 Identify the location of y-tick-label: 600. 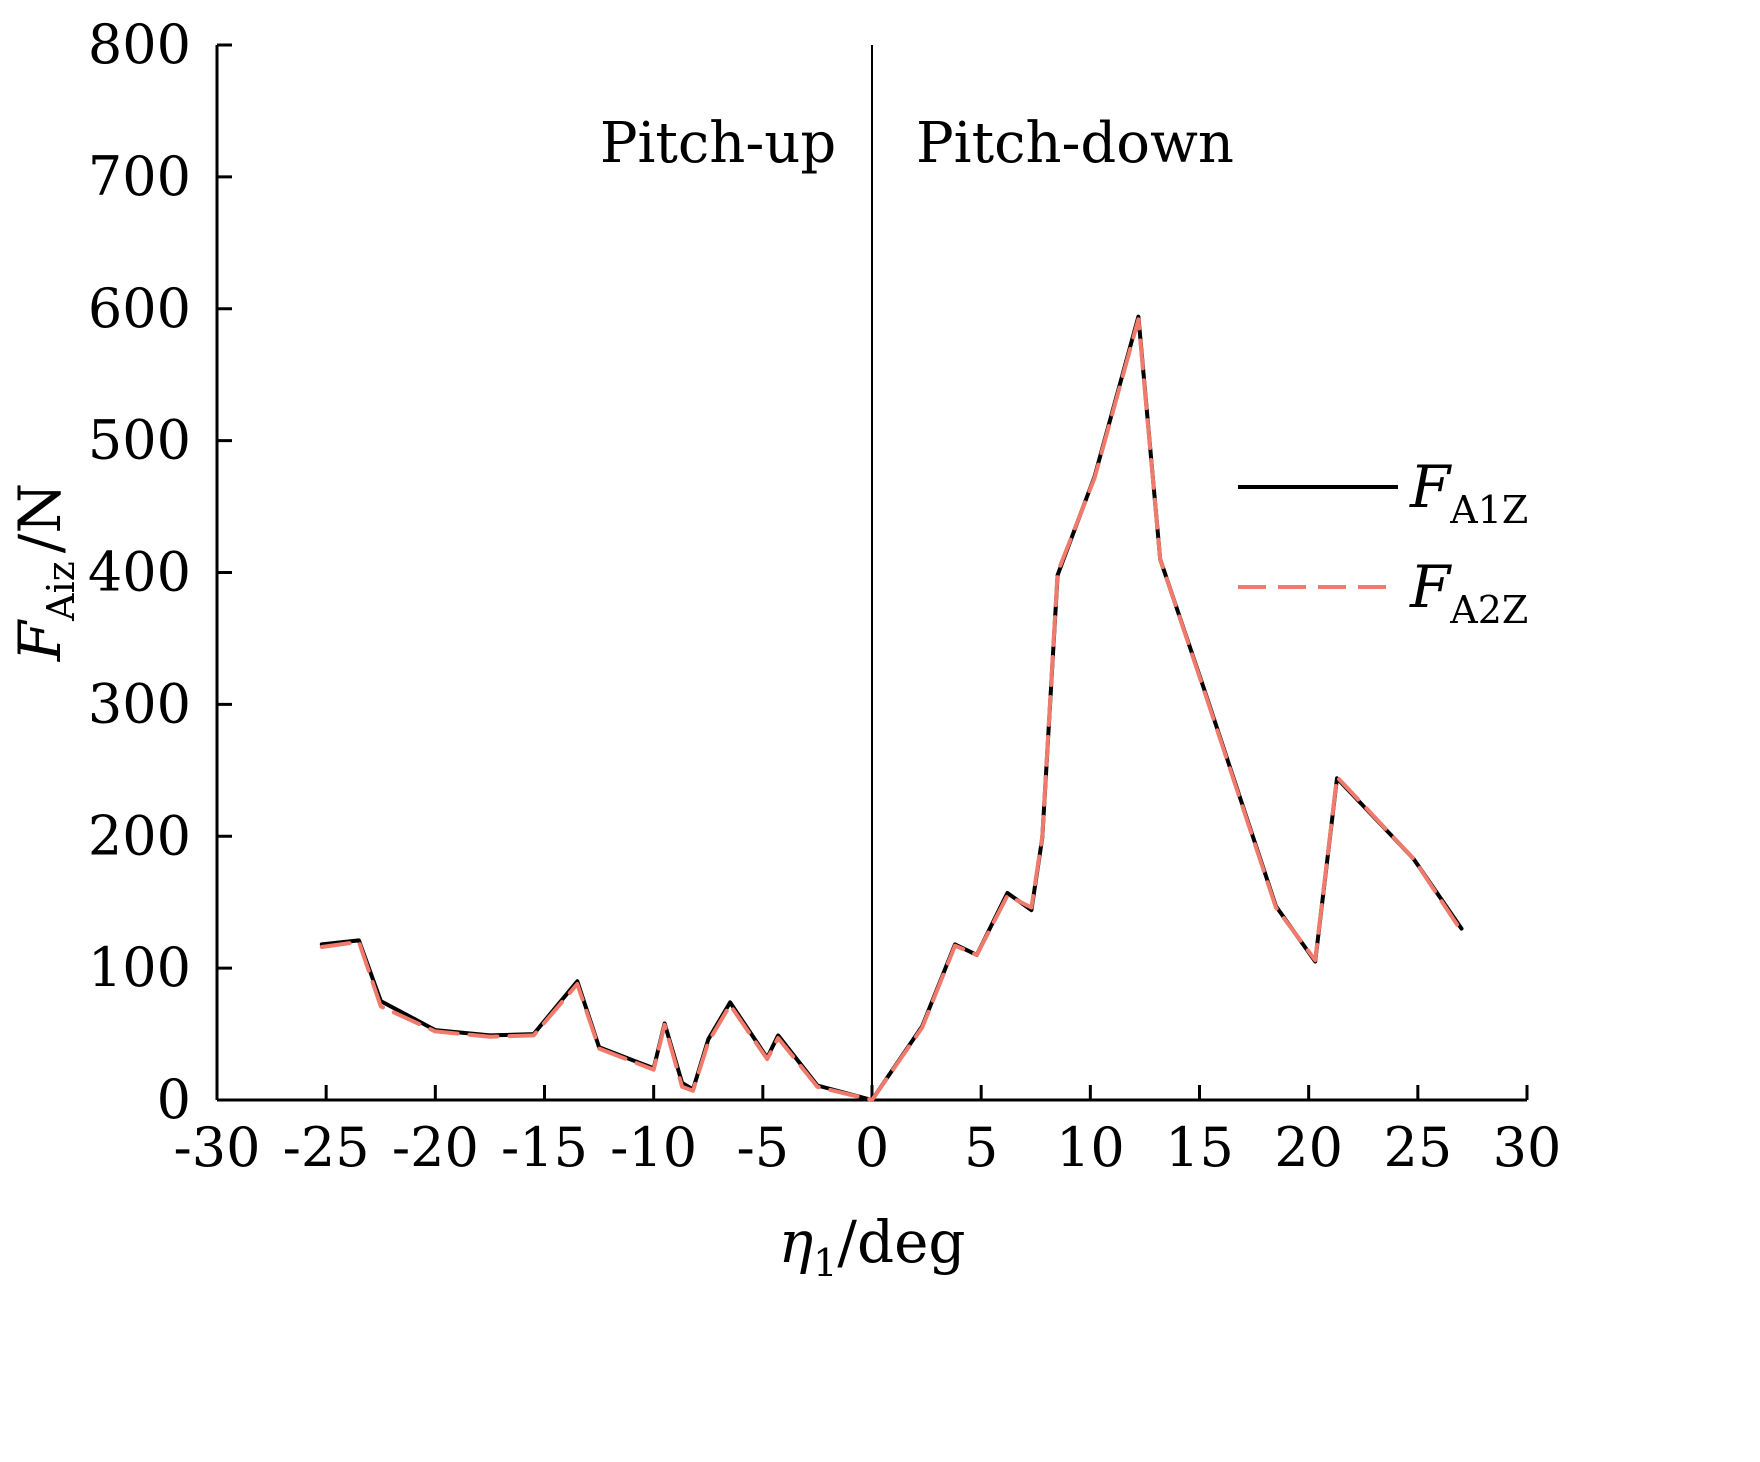
(139, 308).